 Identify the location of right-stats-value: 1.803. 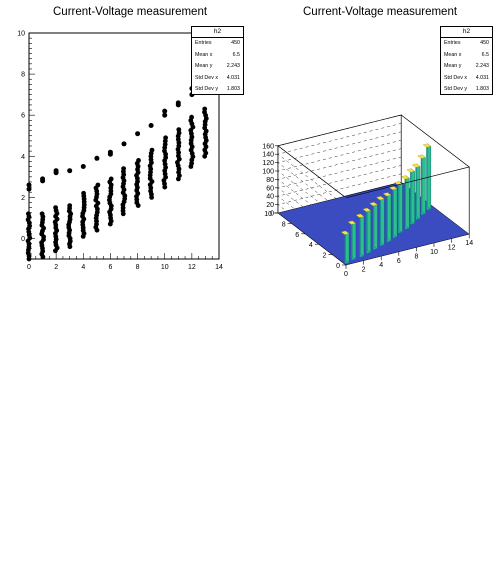
(482, 89).